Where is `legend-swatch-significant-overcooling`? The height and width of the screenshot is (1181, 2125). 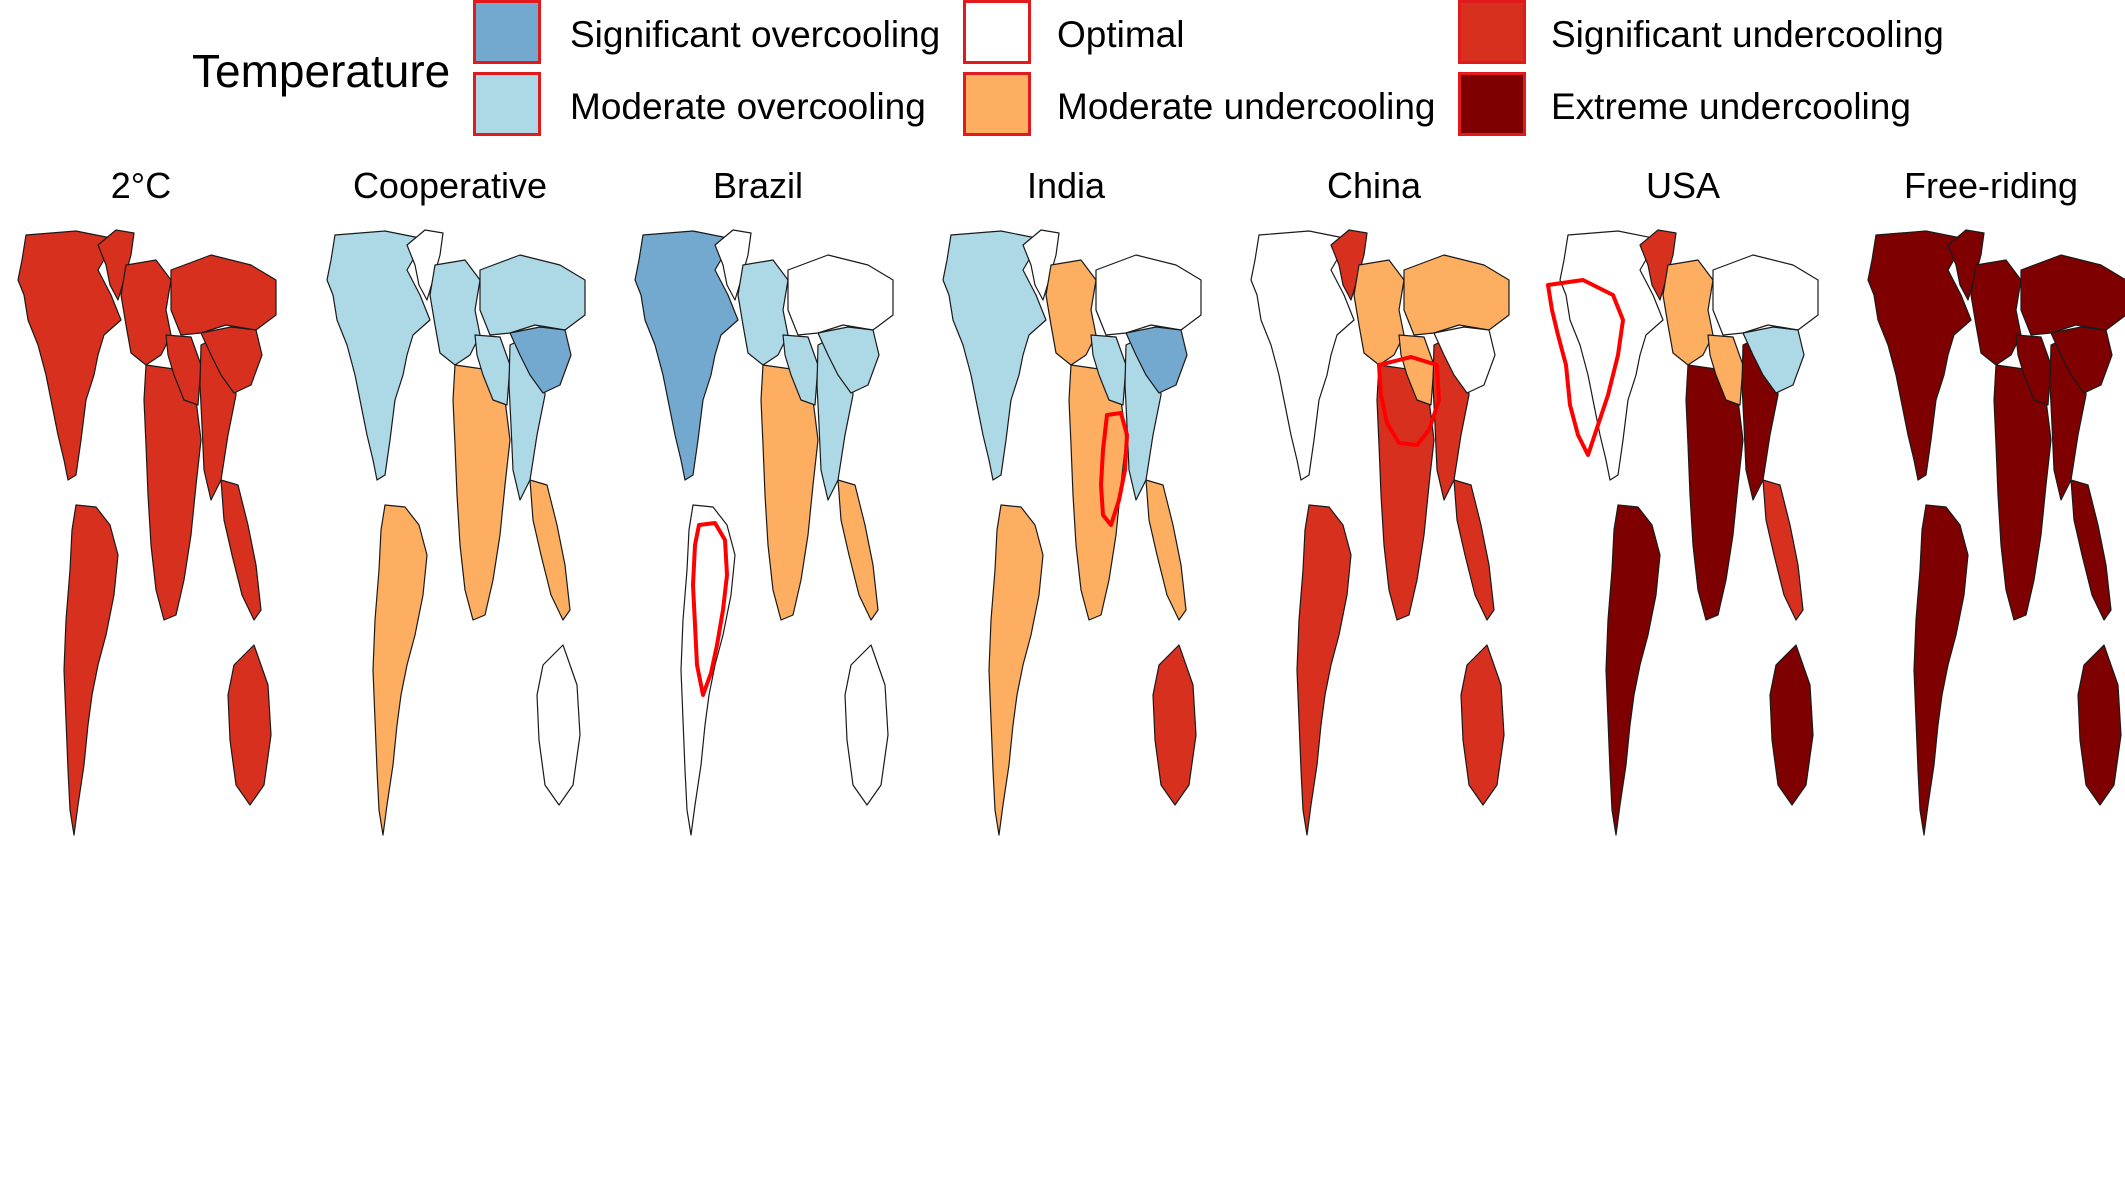 legend-swatch-significant-overcooling is located at coordinates (507, 32).